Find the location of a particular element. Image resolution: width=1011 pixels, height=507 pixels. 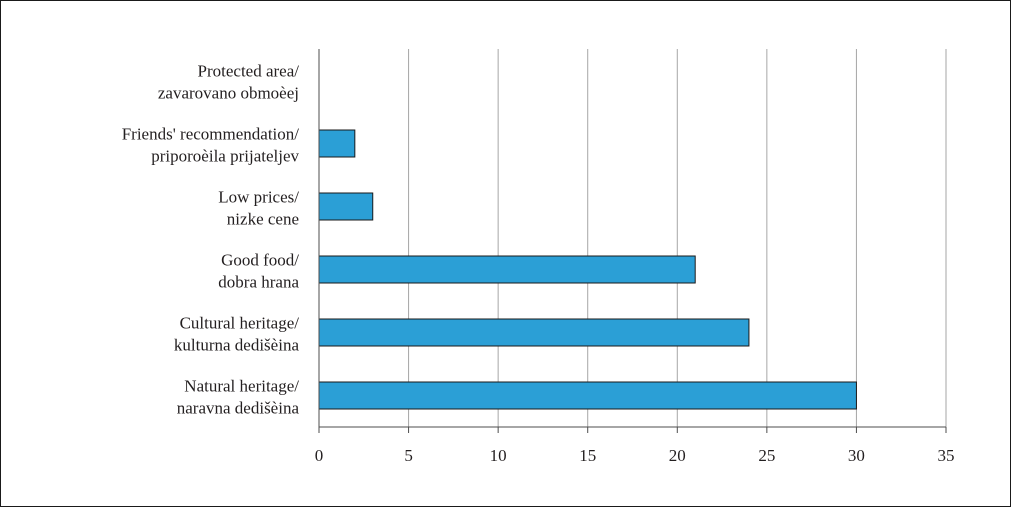

x-tick-label-30: 30 is located at coordinates (856, 455).